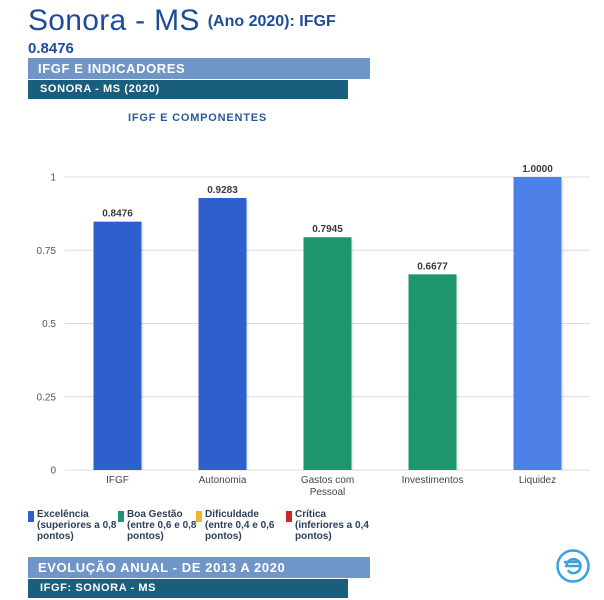  I want to click on legend-name: Dificuldade, so click(232, 514).